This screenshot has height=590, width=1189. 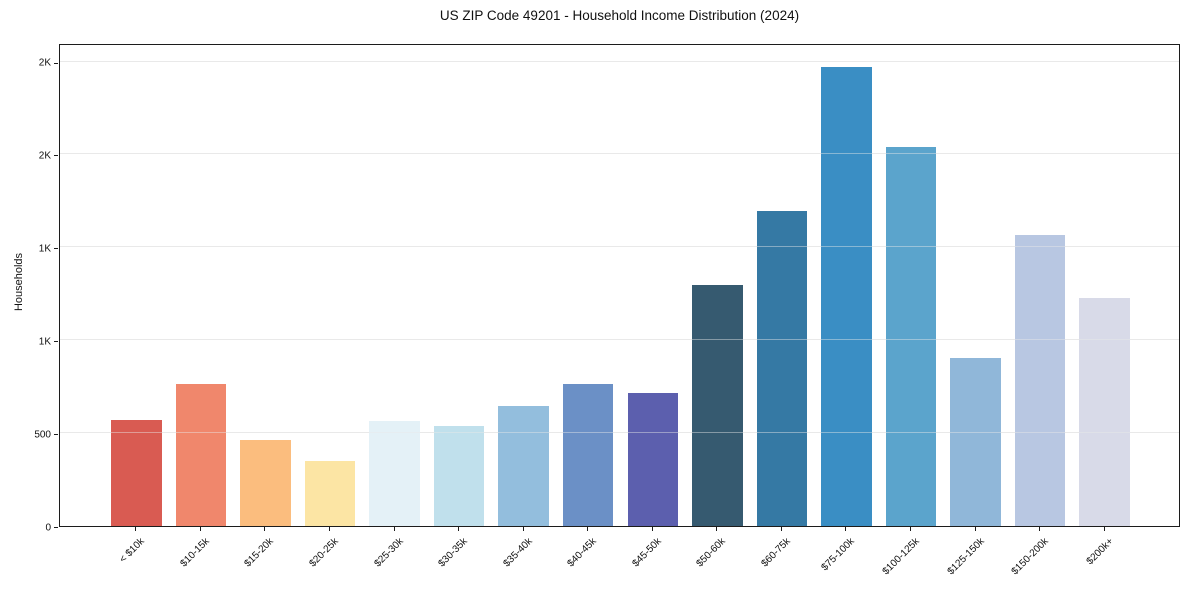 What do you see at coordinates (132, 551) in the screenshot?
I see `x-tick-label: < $10k` at bounding box center [132, 551].